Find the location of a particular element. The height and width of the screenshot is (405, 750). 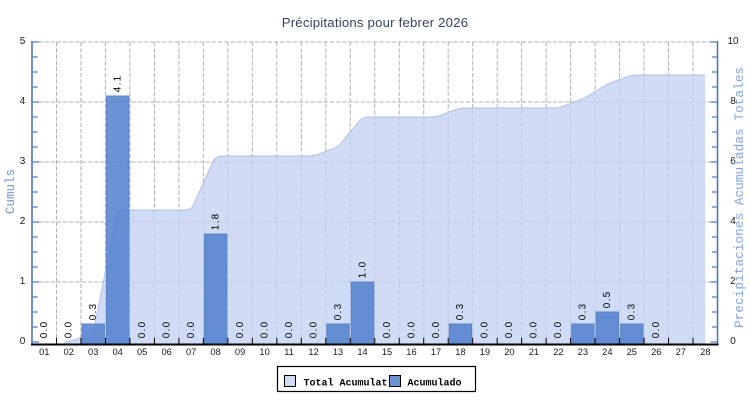

svg-text: 21 is located at coordinates (534, 352).